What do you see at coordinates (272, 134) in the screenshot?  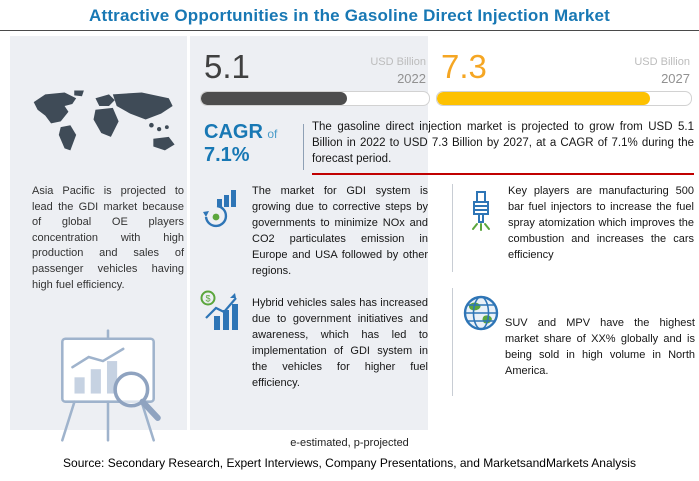 I see `cagr-of-label: of` at bounding box center [272, 134].